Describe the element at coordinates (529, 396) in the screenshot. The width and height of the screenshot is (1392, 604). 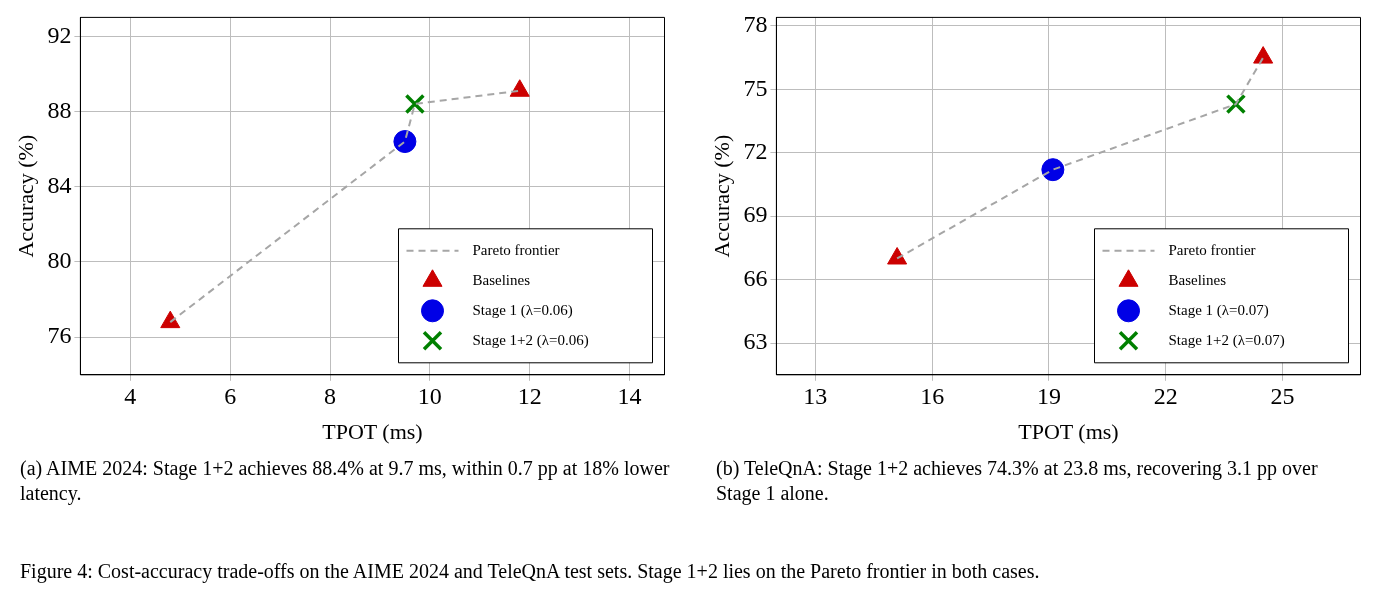
I see `x-tick-label: 12` at that location.